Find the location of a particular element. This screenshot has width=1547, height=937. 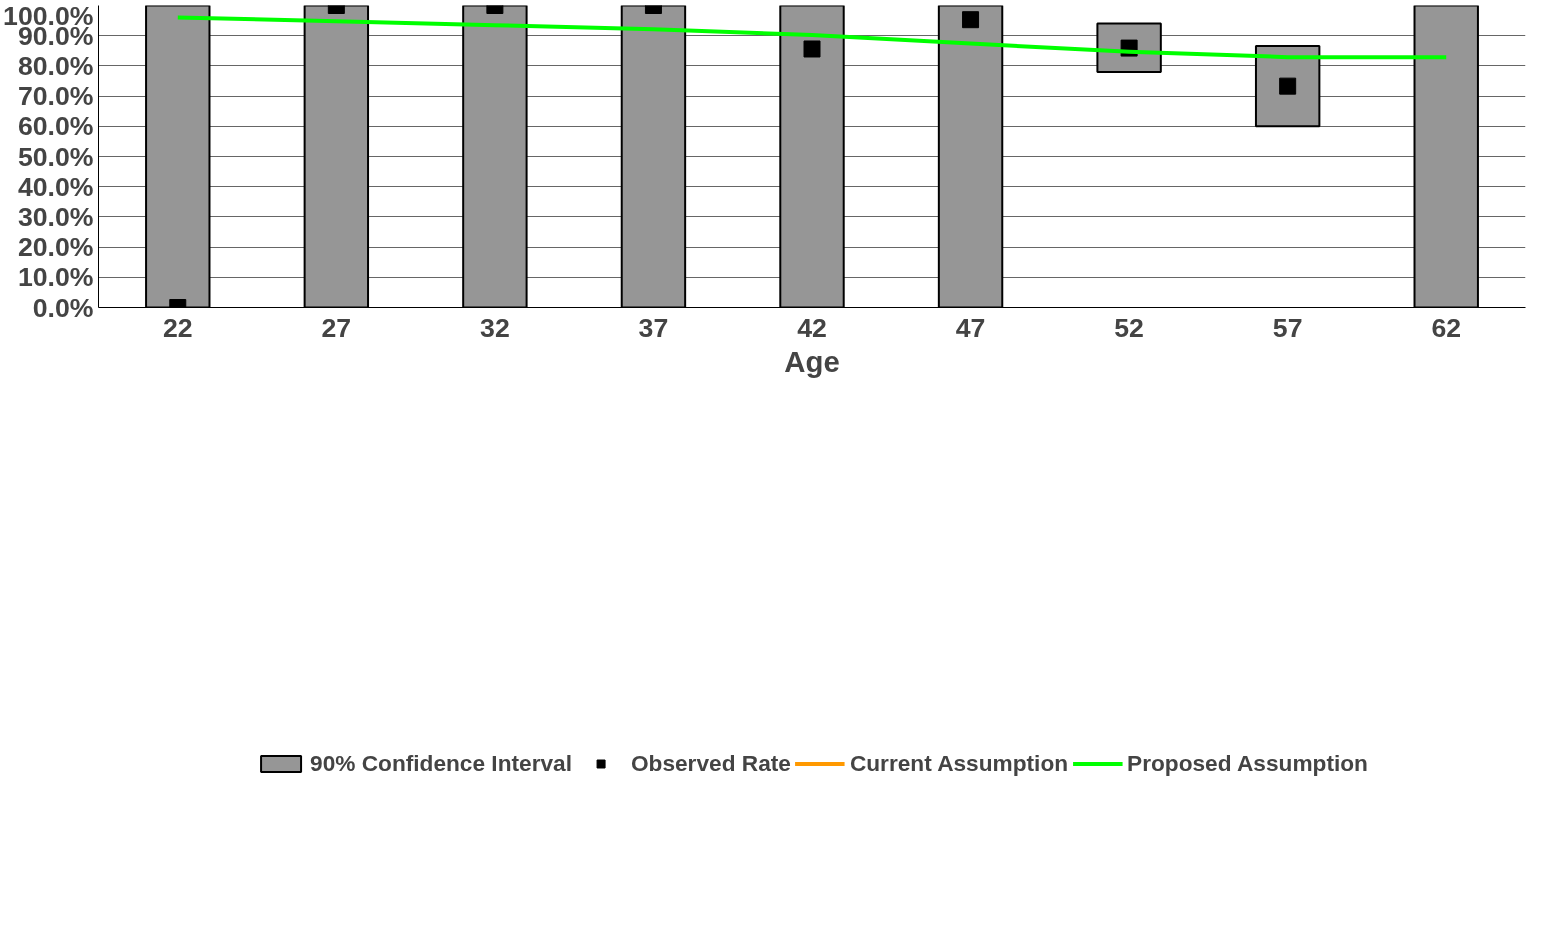

x-axis-title: Age is located at coordinates (812, 361).